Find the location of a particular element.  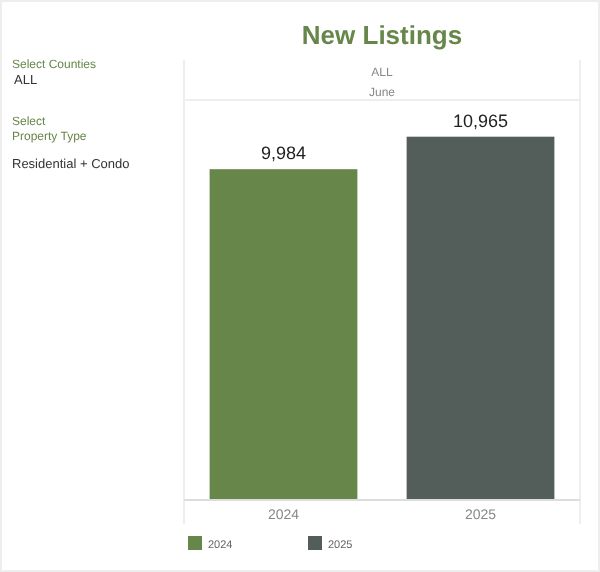

data-label: 10,965 is located at coordinates (480, 120).